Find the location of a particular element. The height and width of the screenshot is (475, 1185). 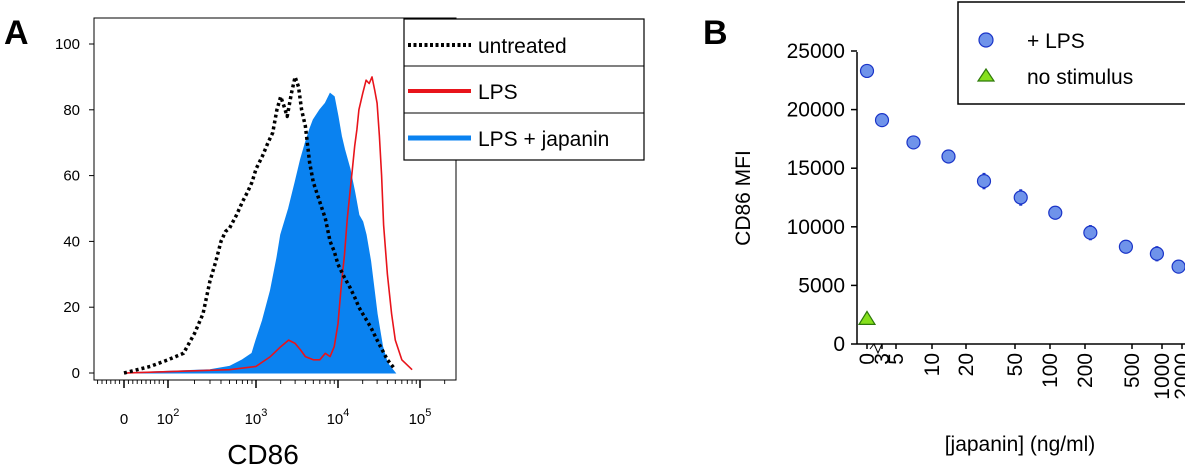

x-tick-label: 10⁴ is located at coordinates (338, 417).